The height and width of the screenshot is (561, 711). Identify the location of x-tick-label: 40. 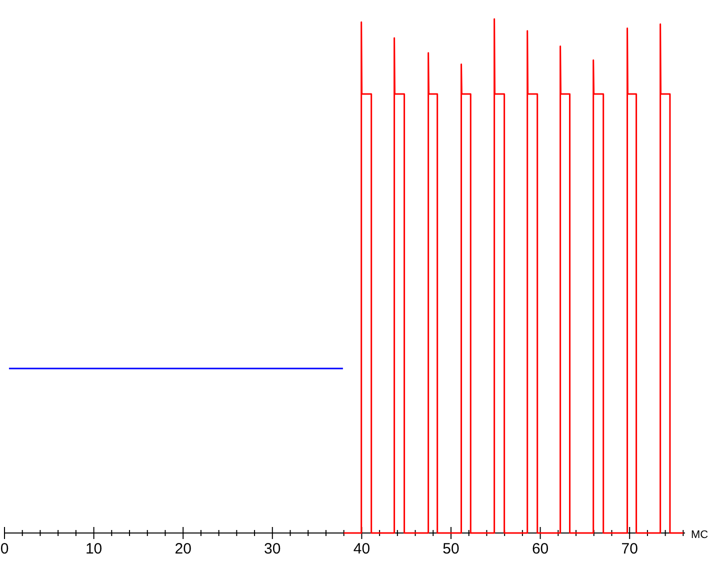
(361, 549).